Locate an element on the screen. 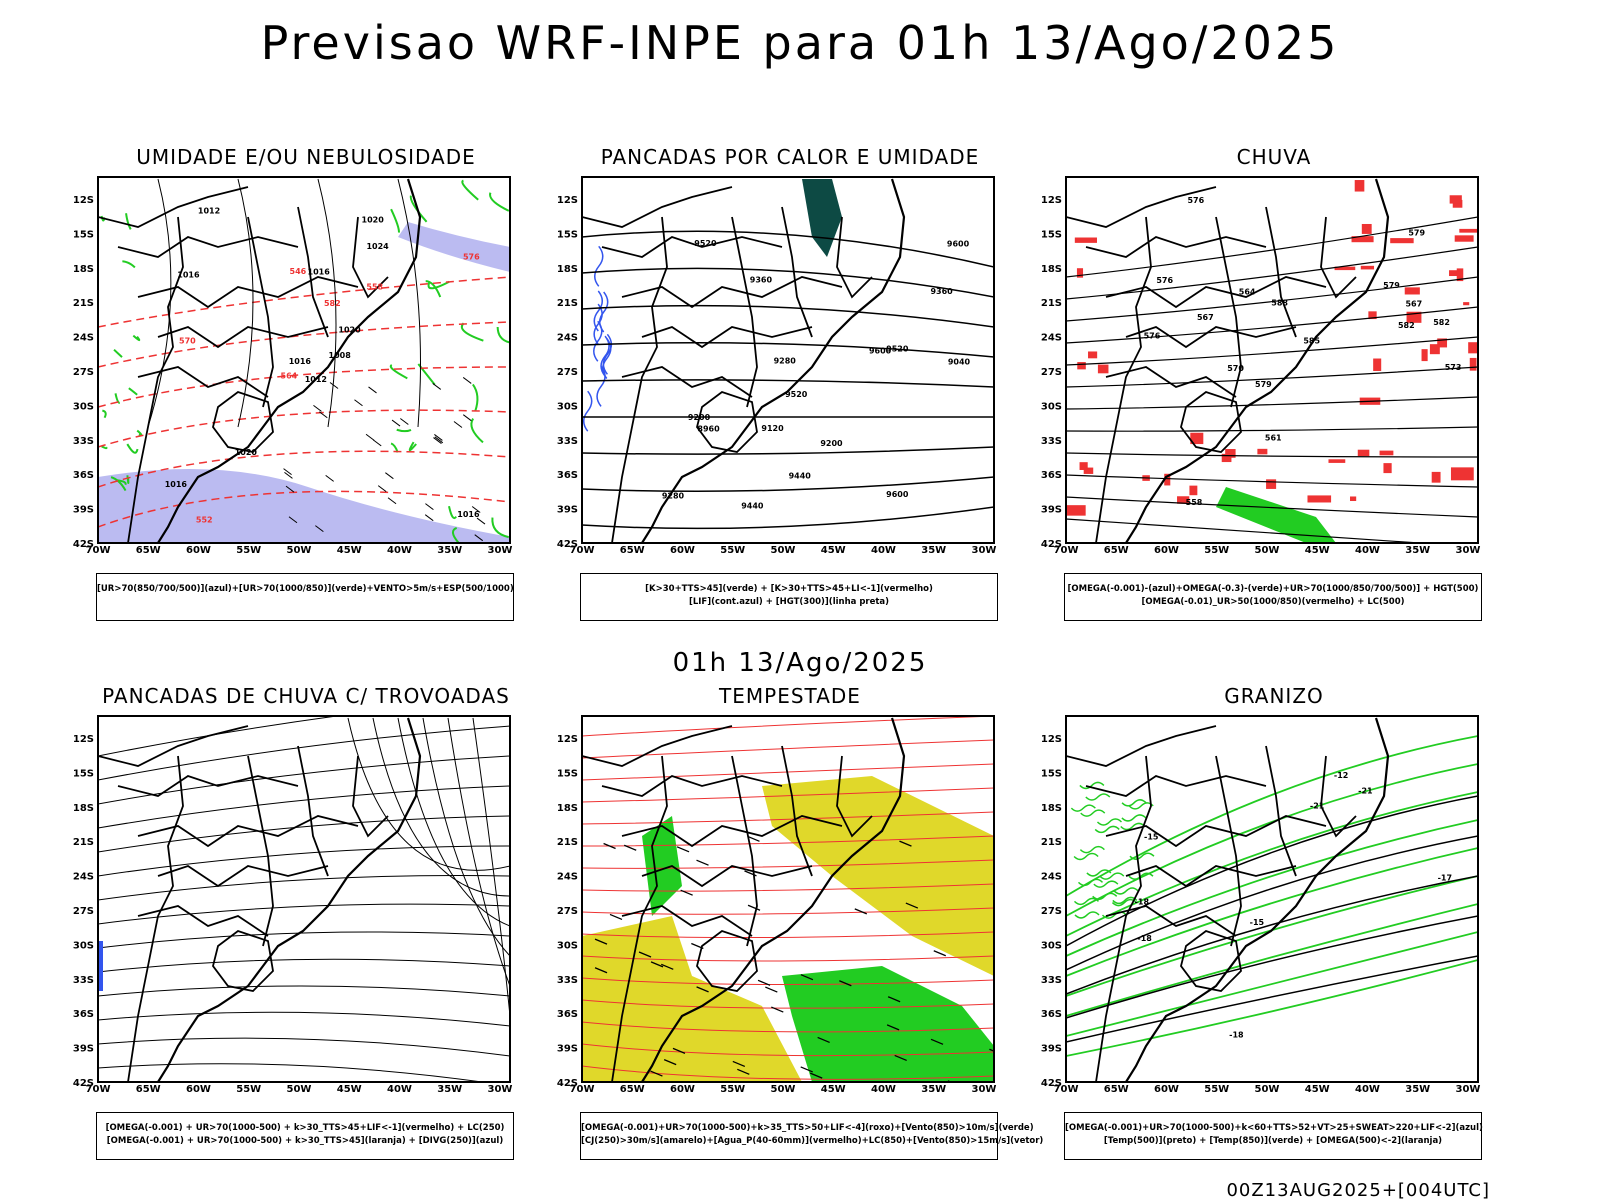 Image resolution: width=1600 pixels, height=1201 pixels. temp500-contour is located at coordinates (1272, 999).